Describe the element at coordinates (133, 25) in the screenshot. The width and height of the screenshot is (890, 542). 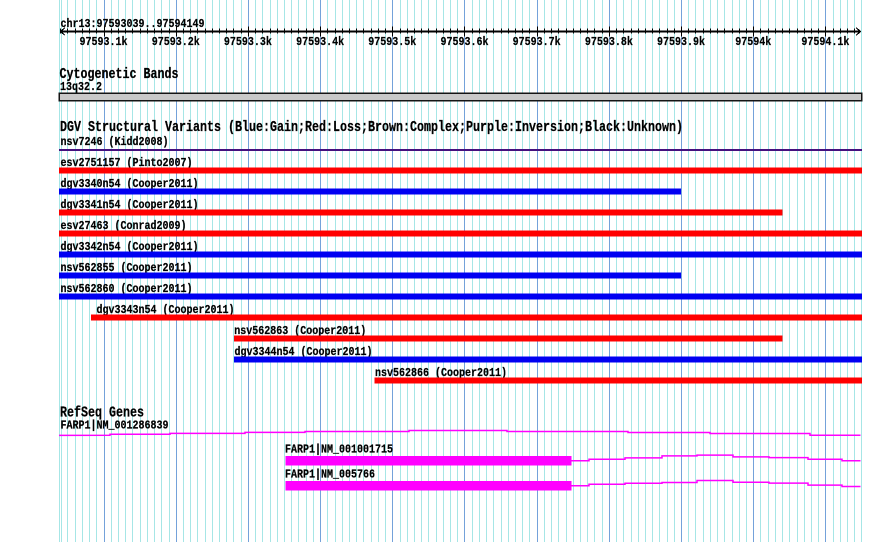
I see `svg-text: chr13:97593039..97594149` at that location.